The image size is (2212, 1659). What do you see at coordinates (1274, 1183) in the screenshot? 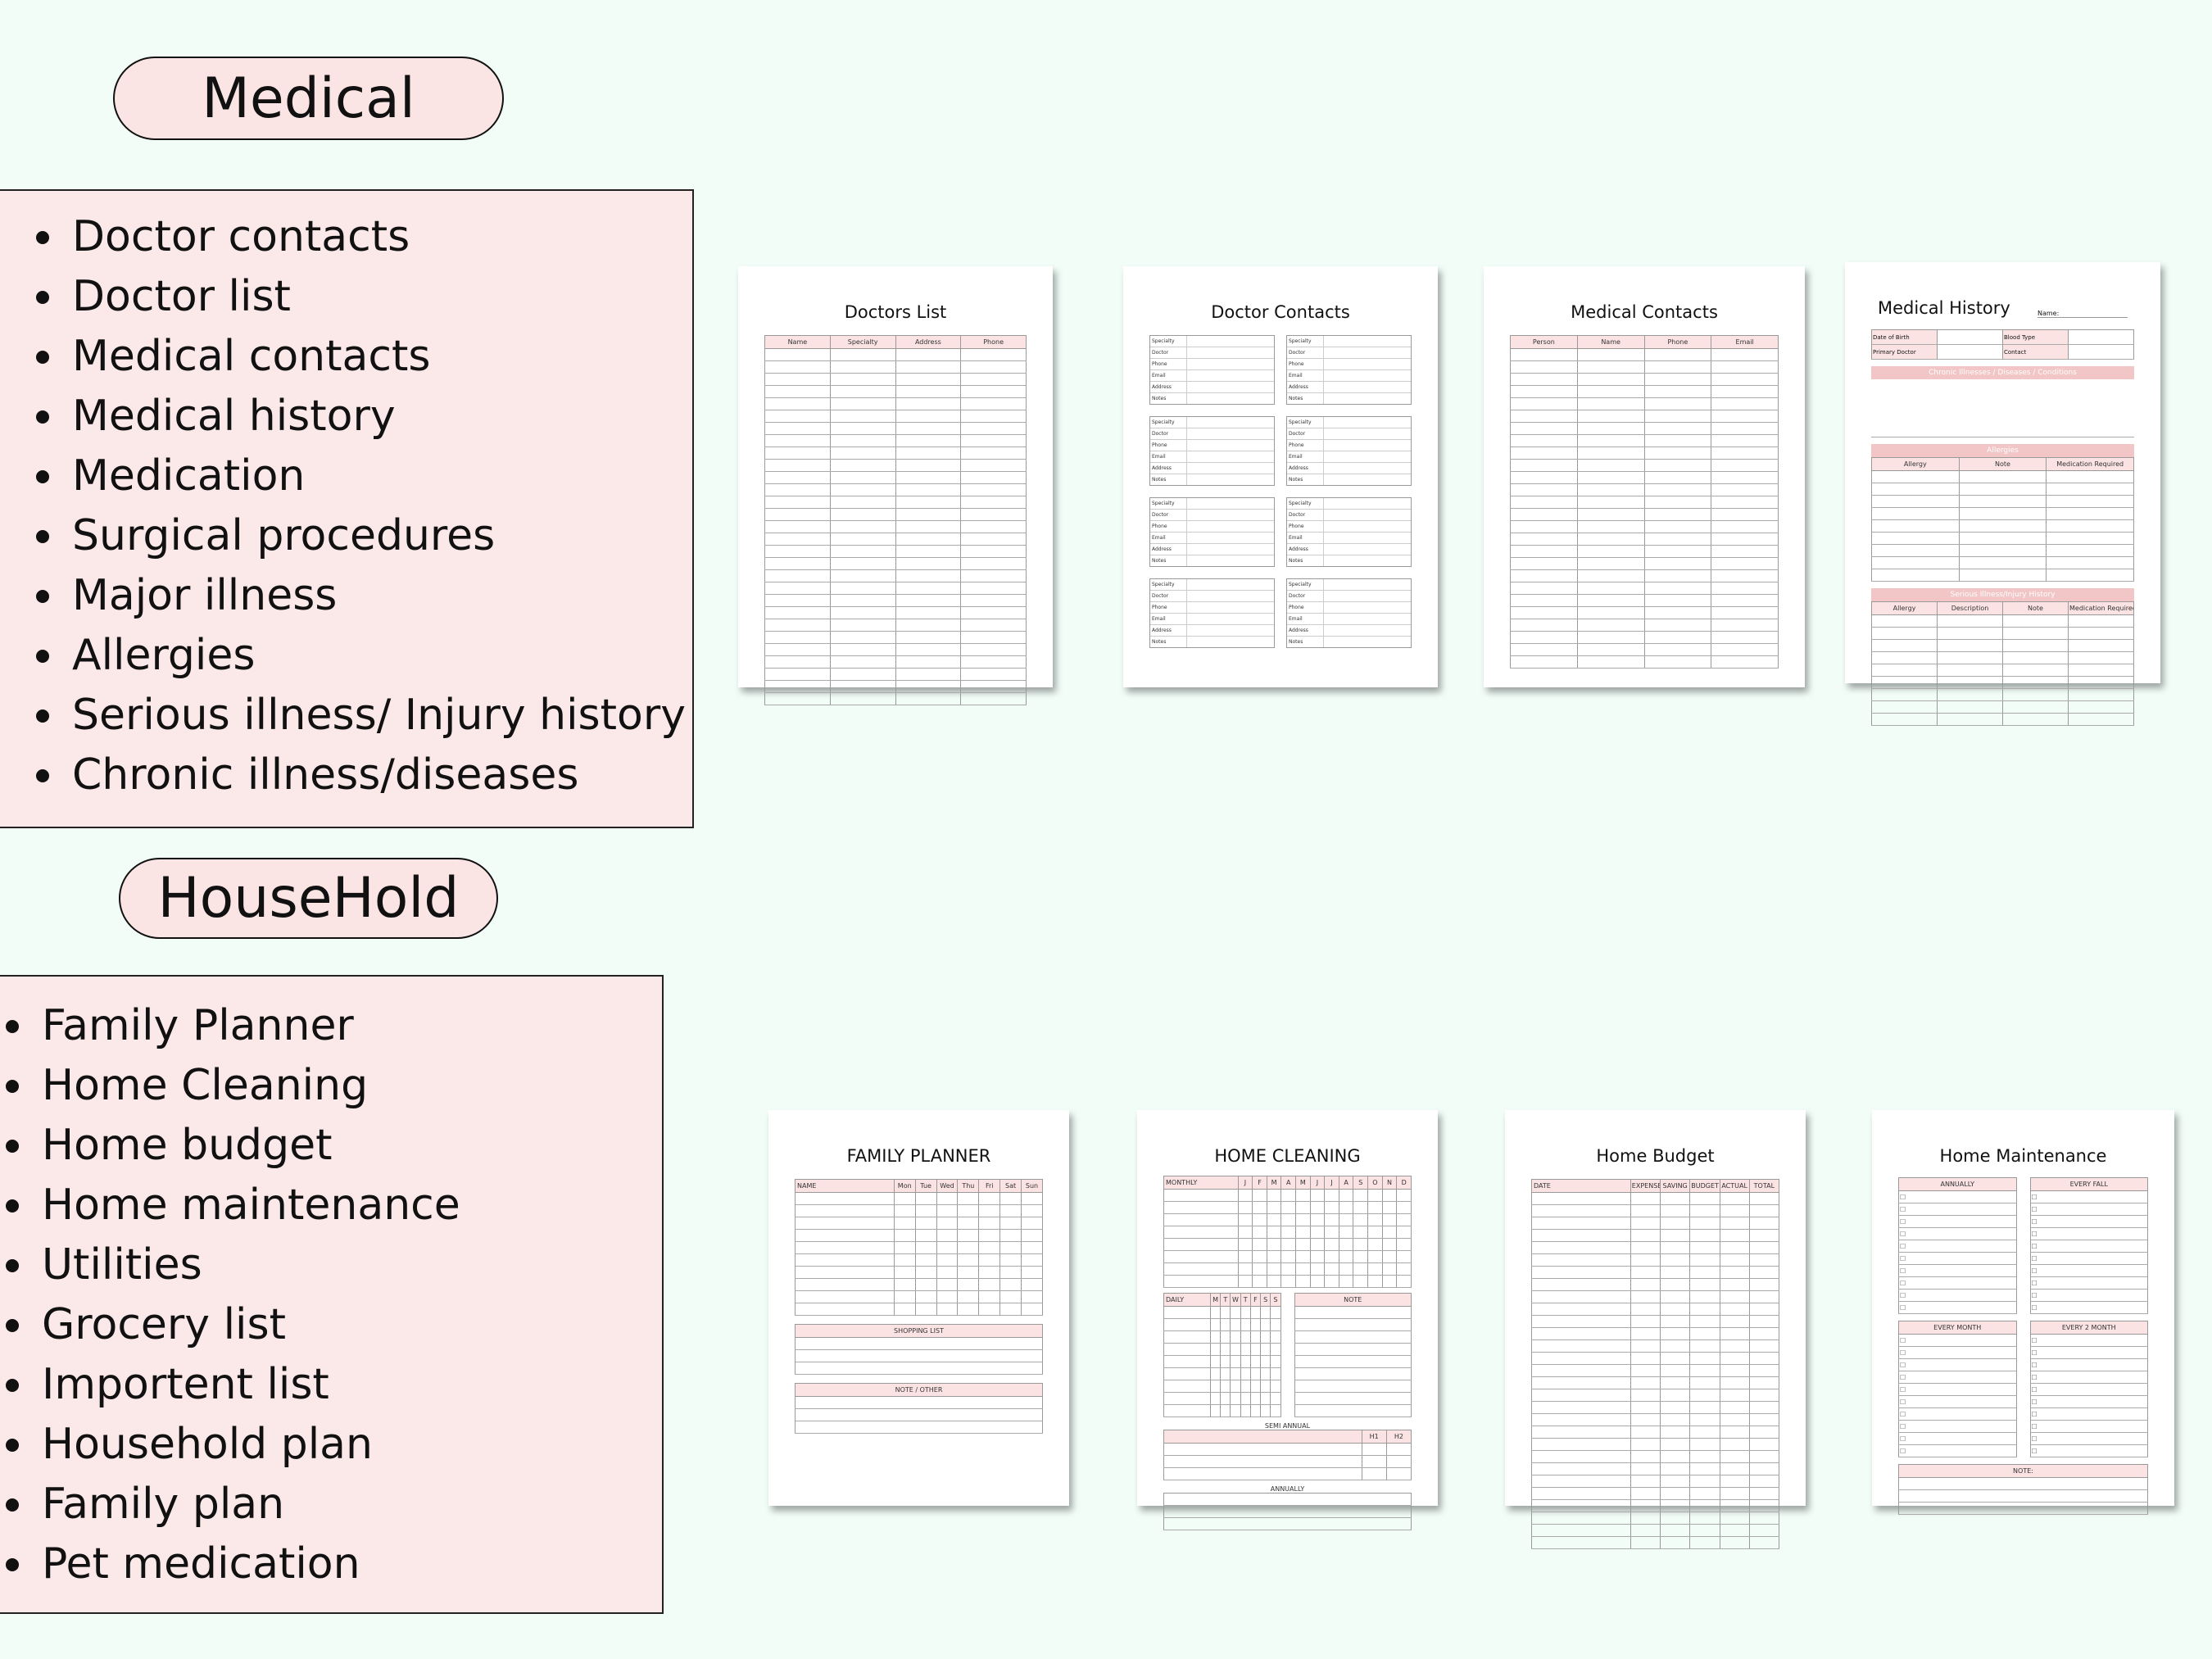
I see `column-header: M` at bounding box center [1274, 1183].